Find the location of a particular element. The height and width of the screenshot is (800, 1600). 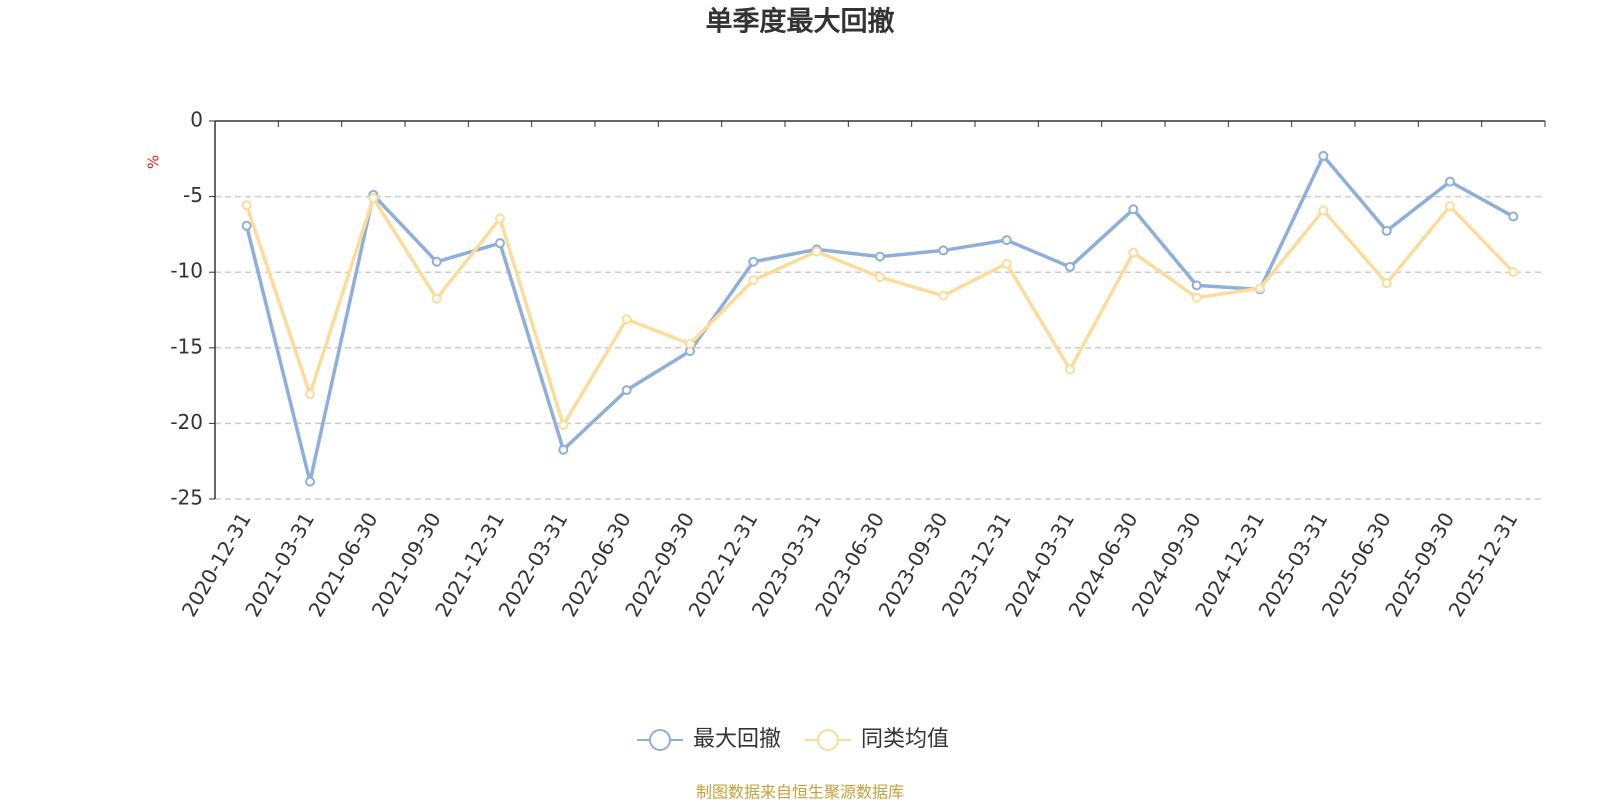

y-tick-label: -10 is located at coordinates (186, 271).